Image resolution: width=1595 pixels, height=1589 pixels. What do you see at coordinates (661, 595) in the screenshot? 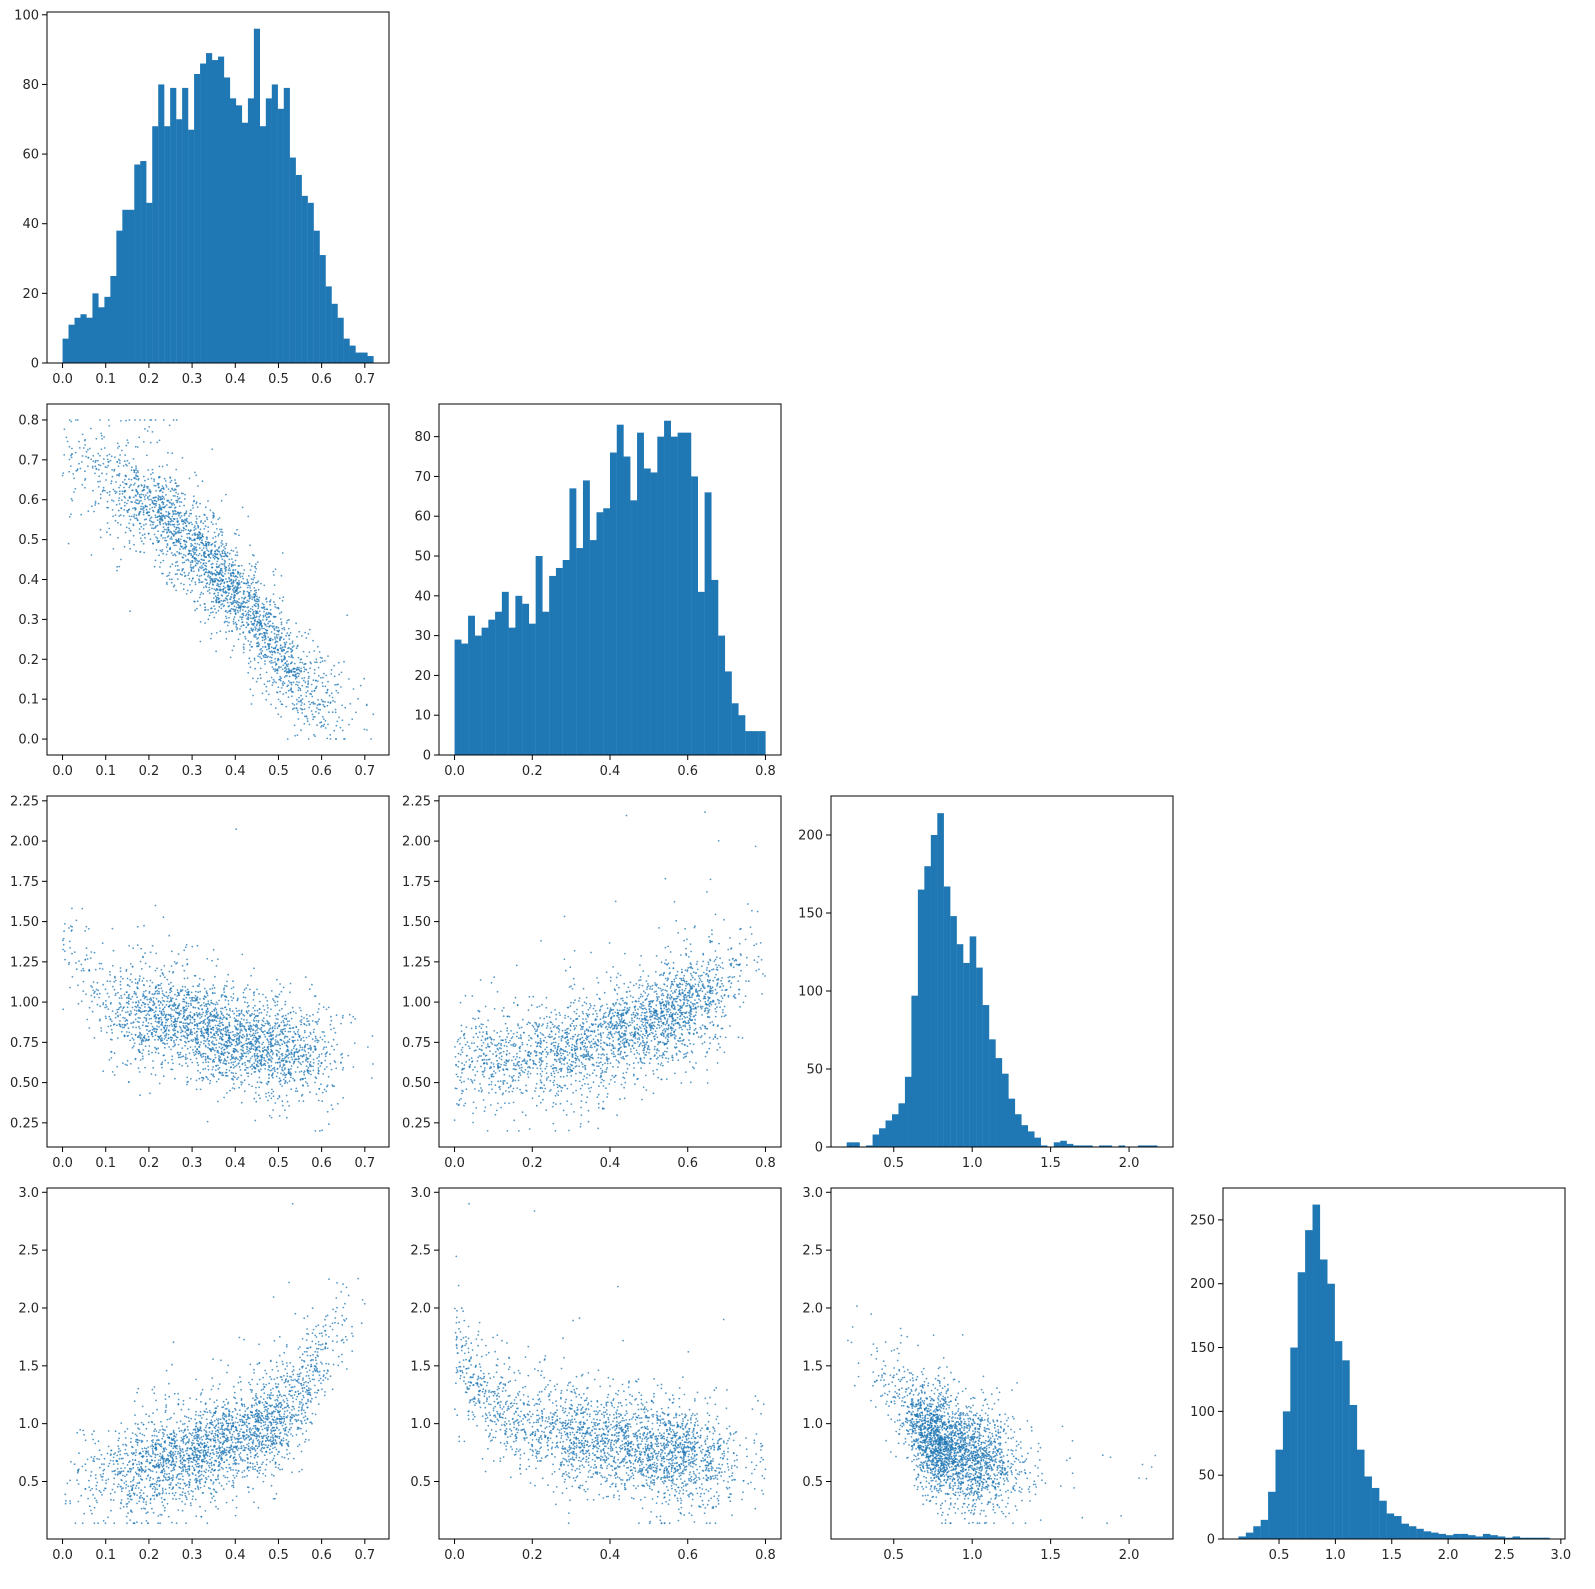
I see `hist-1-bar` at bounding box center [661, 595].